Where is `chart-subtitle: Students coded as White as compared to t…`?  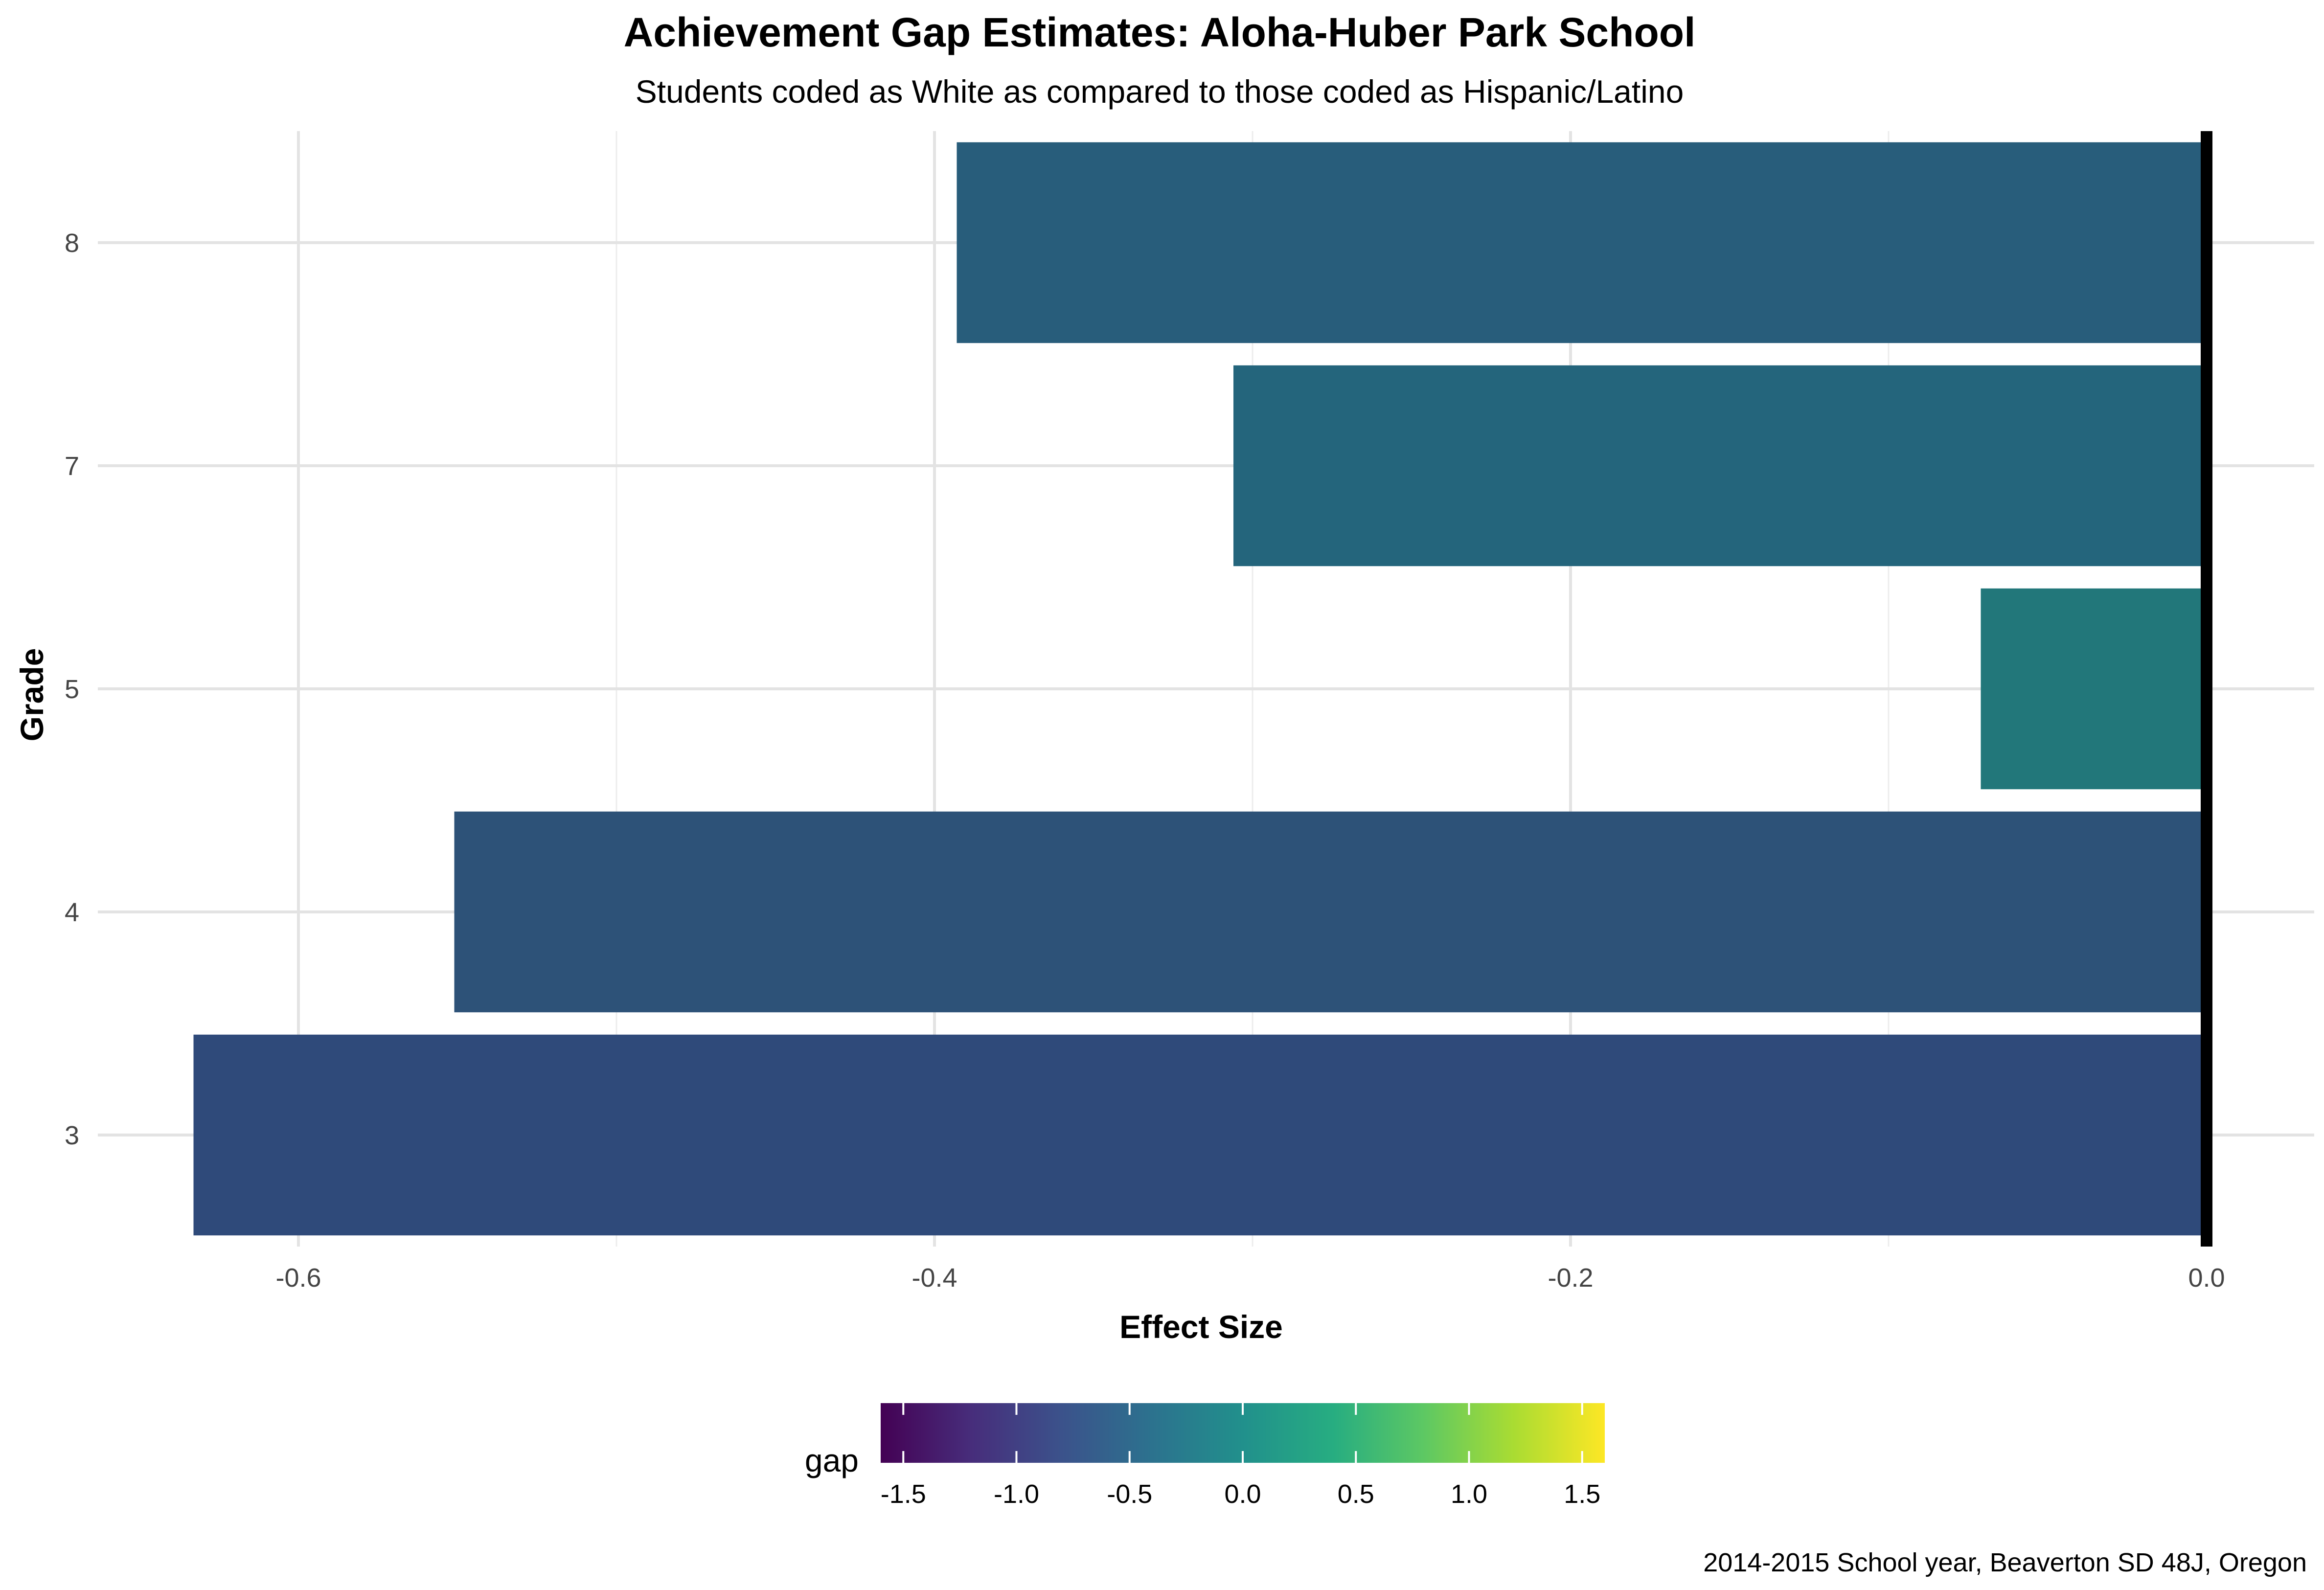
chart-subtitle: Students coded as White as compared to t… is located at coordinates (1160, 92).